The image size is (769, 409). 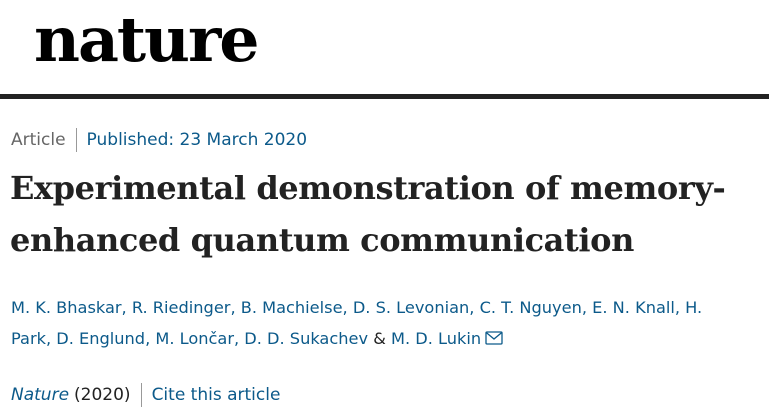 I want to click on author-link: D. S. Levonian, so click(x=411, y=307).